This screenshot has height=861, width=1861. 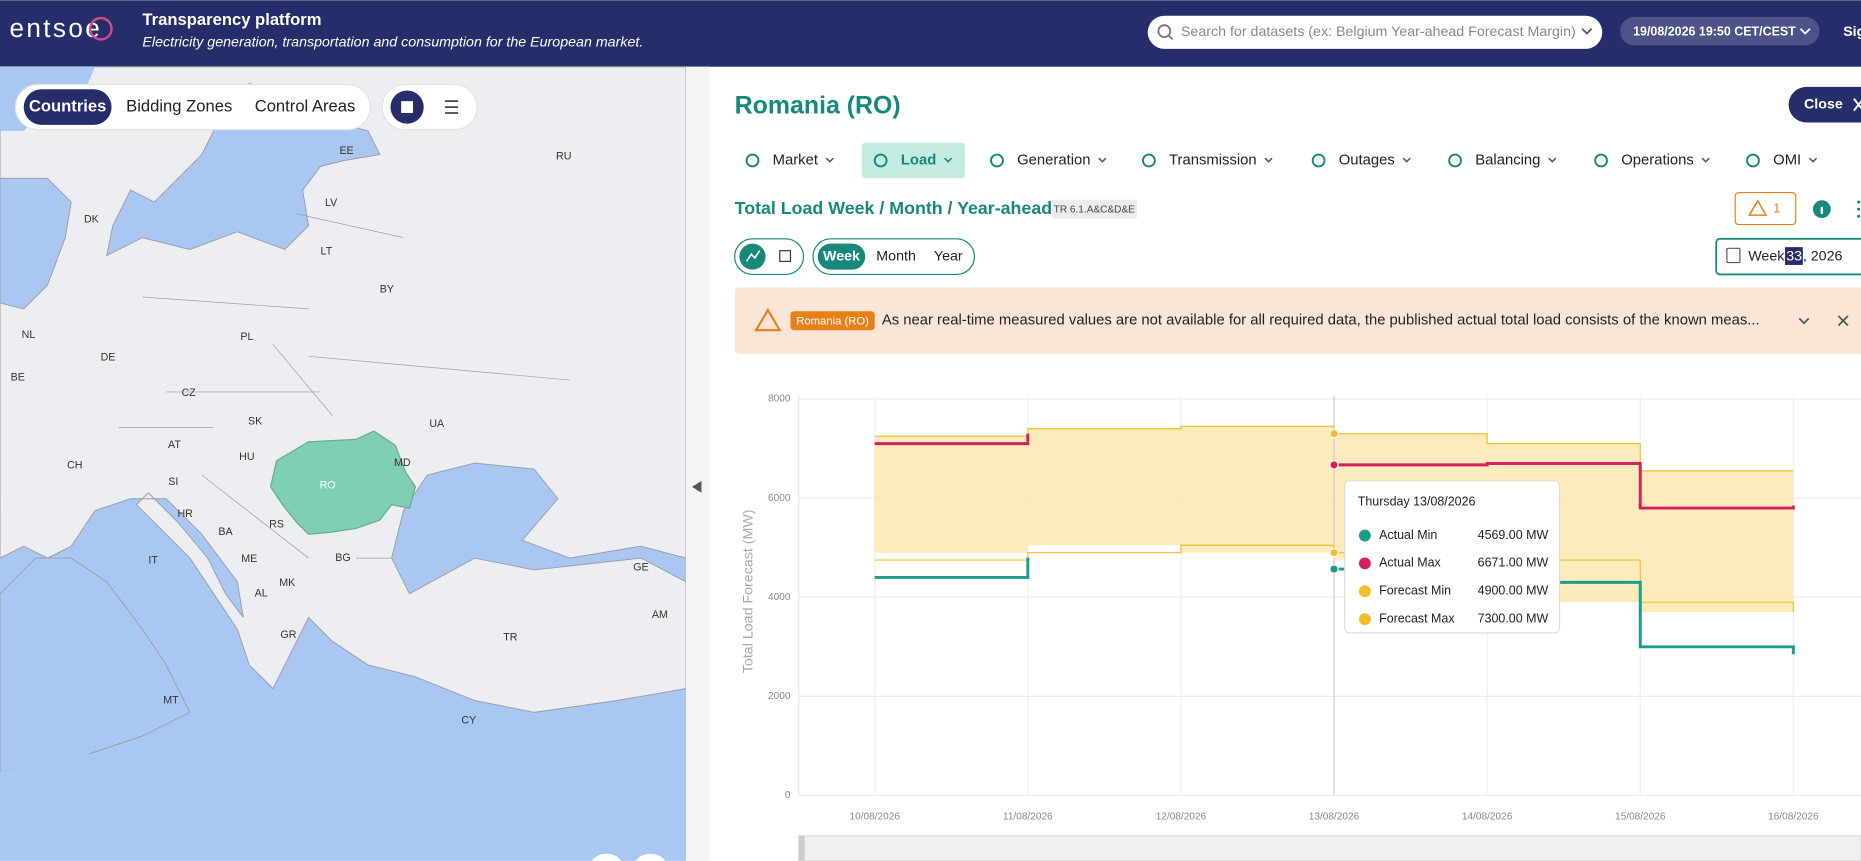 What do you see at coordinates (18, 378) in the screenshot?
I see `country-label: BE` at bounding box center [18, 378].